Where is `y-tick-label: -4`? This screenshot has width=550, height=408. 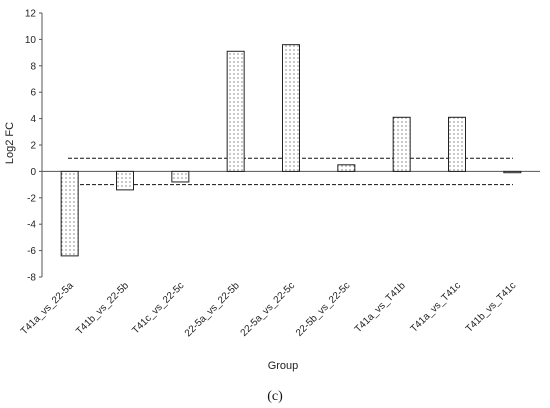 y-tick-label: -4 is located at coordinates (31, 225).